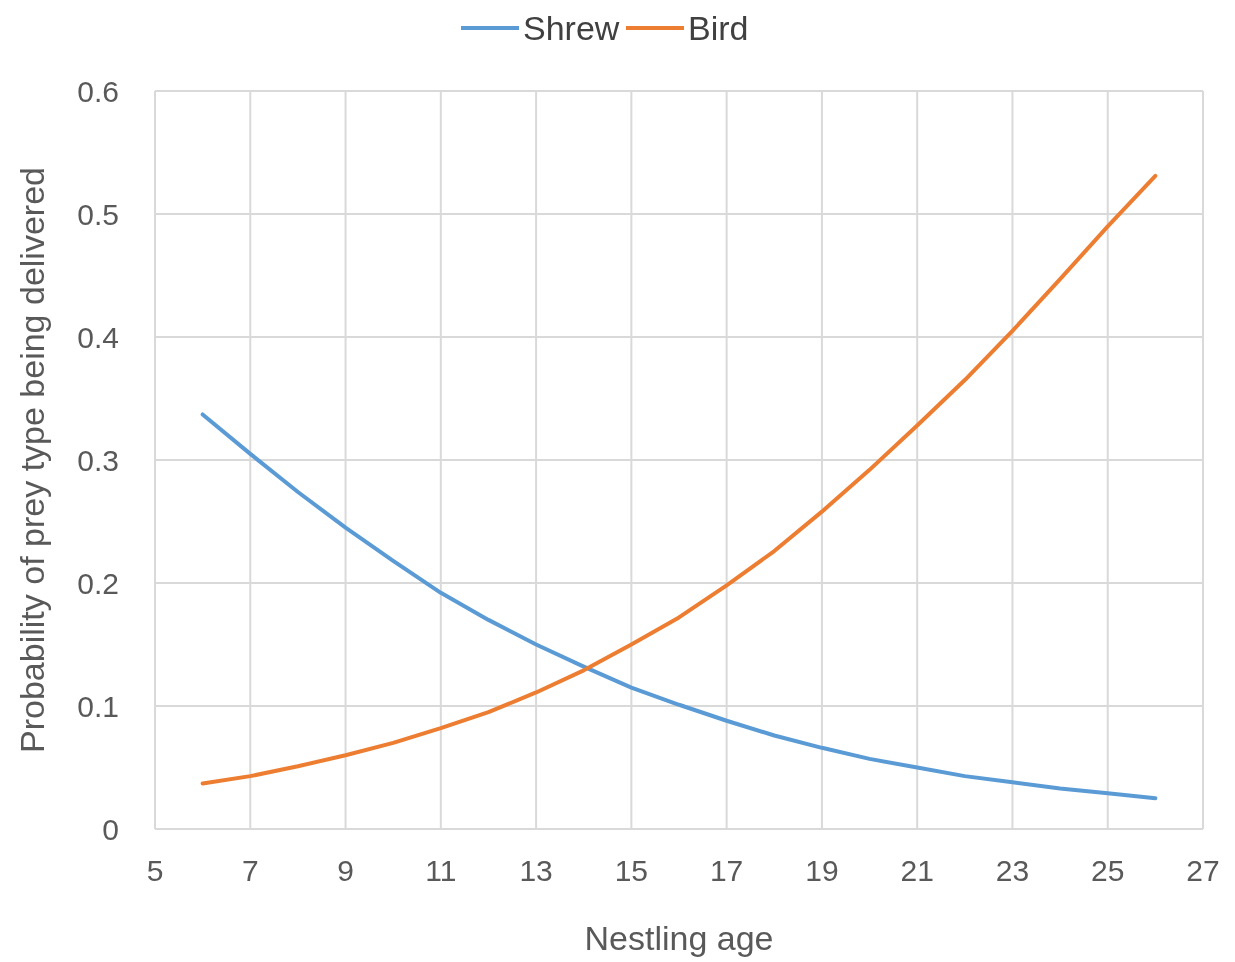 The image size is (1235, 962). Describe the element at coordinates (98, 337) in the screenshot. I see `y-tick-label: 0.4` at that location.